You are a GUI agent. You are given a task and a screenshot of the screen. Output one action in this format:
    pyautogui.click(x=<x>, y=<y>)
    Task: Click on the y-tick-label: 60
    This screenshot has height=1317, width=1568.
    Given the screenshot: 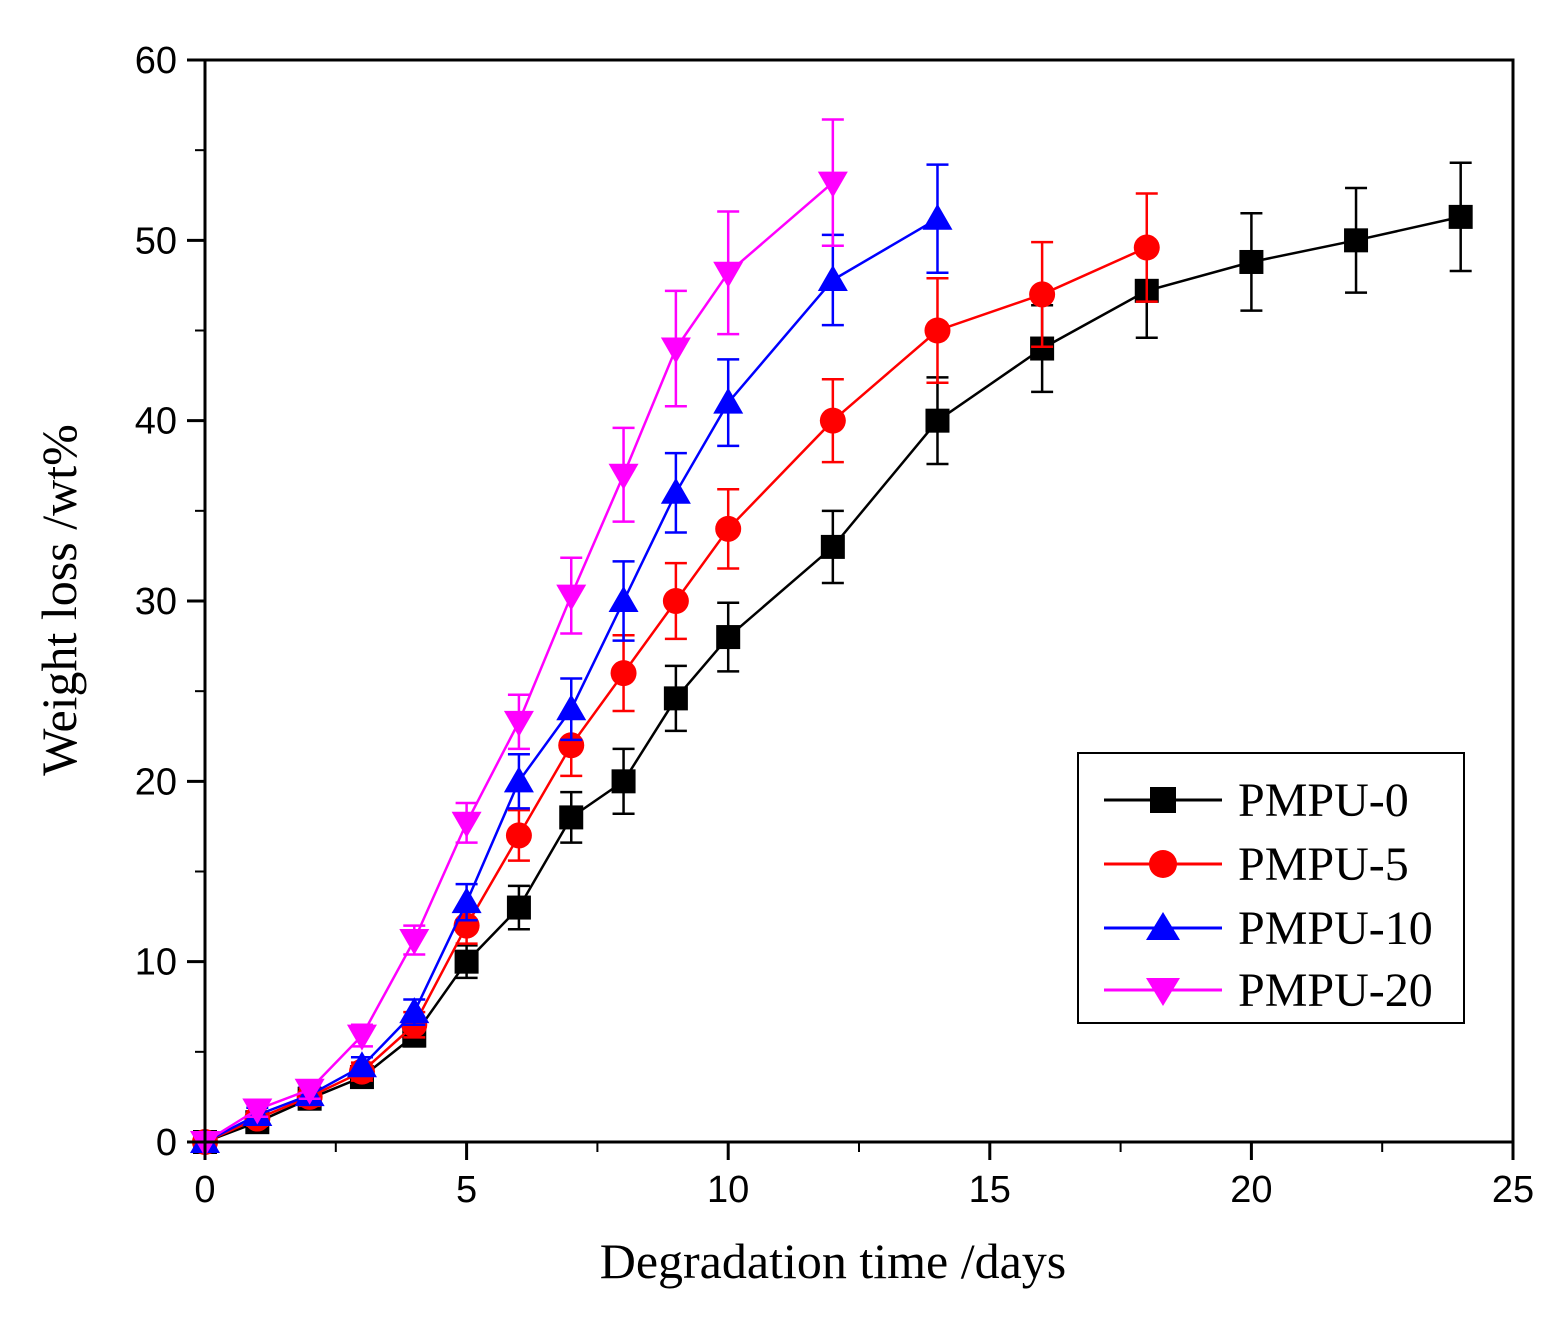 What is the action you would take?
    pyautogui.click(x=156, y=61)
    